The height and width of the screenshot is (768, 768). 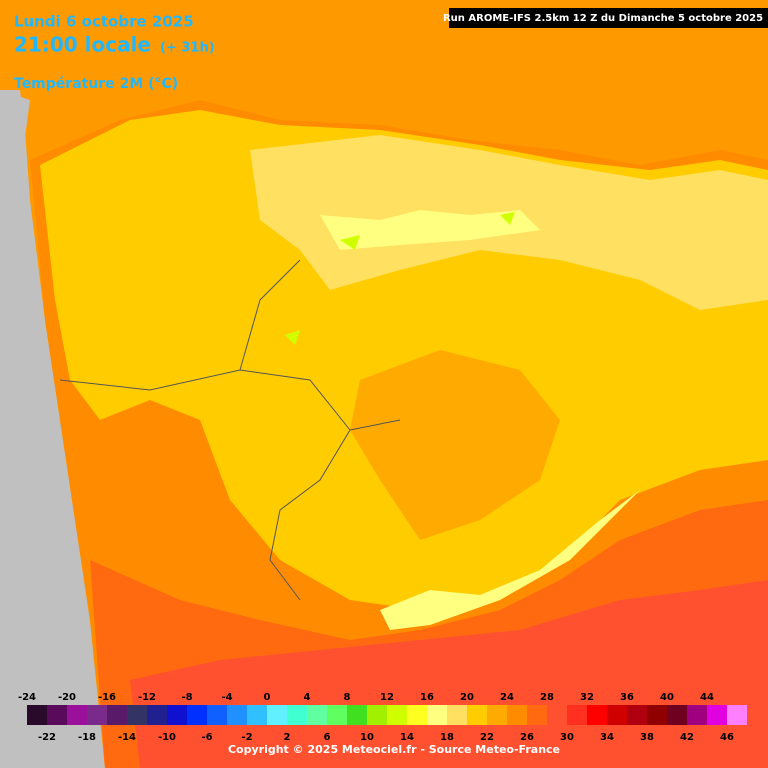 What do you see at coordinates (430, 230) in the screenshot?
I see `land-cold` at bounding box center [430, 230].